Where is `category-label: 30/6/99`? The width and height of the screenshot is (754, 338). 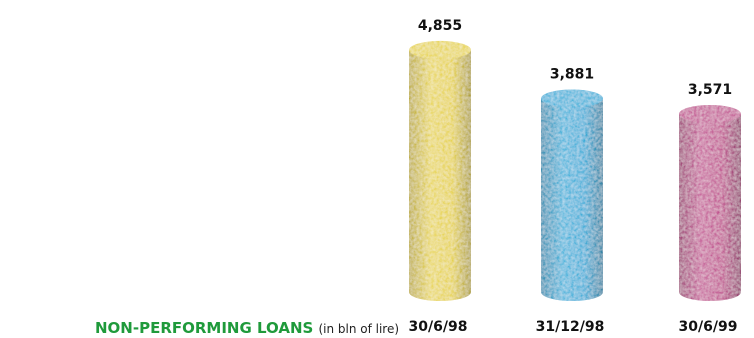
category-label: 30/6/99 is located at coordinates (708, 327).